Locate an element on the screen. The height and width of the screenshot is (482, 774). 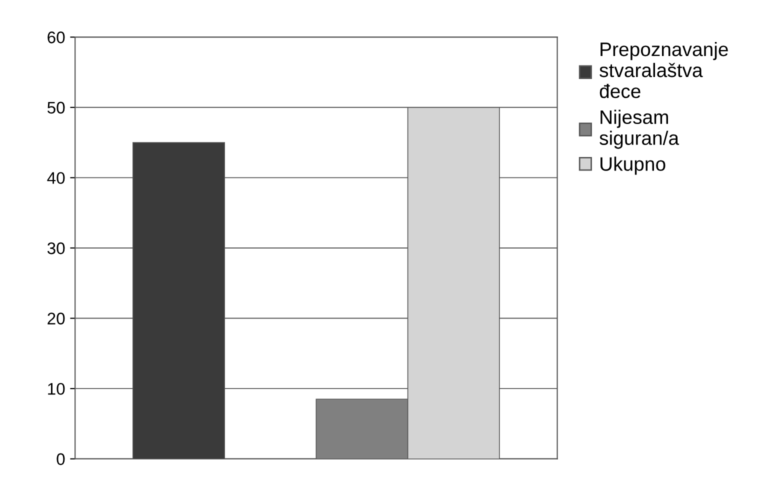
legend-label: Ukupno is located at coordinates (633, 165).